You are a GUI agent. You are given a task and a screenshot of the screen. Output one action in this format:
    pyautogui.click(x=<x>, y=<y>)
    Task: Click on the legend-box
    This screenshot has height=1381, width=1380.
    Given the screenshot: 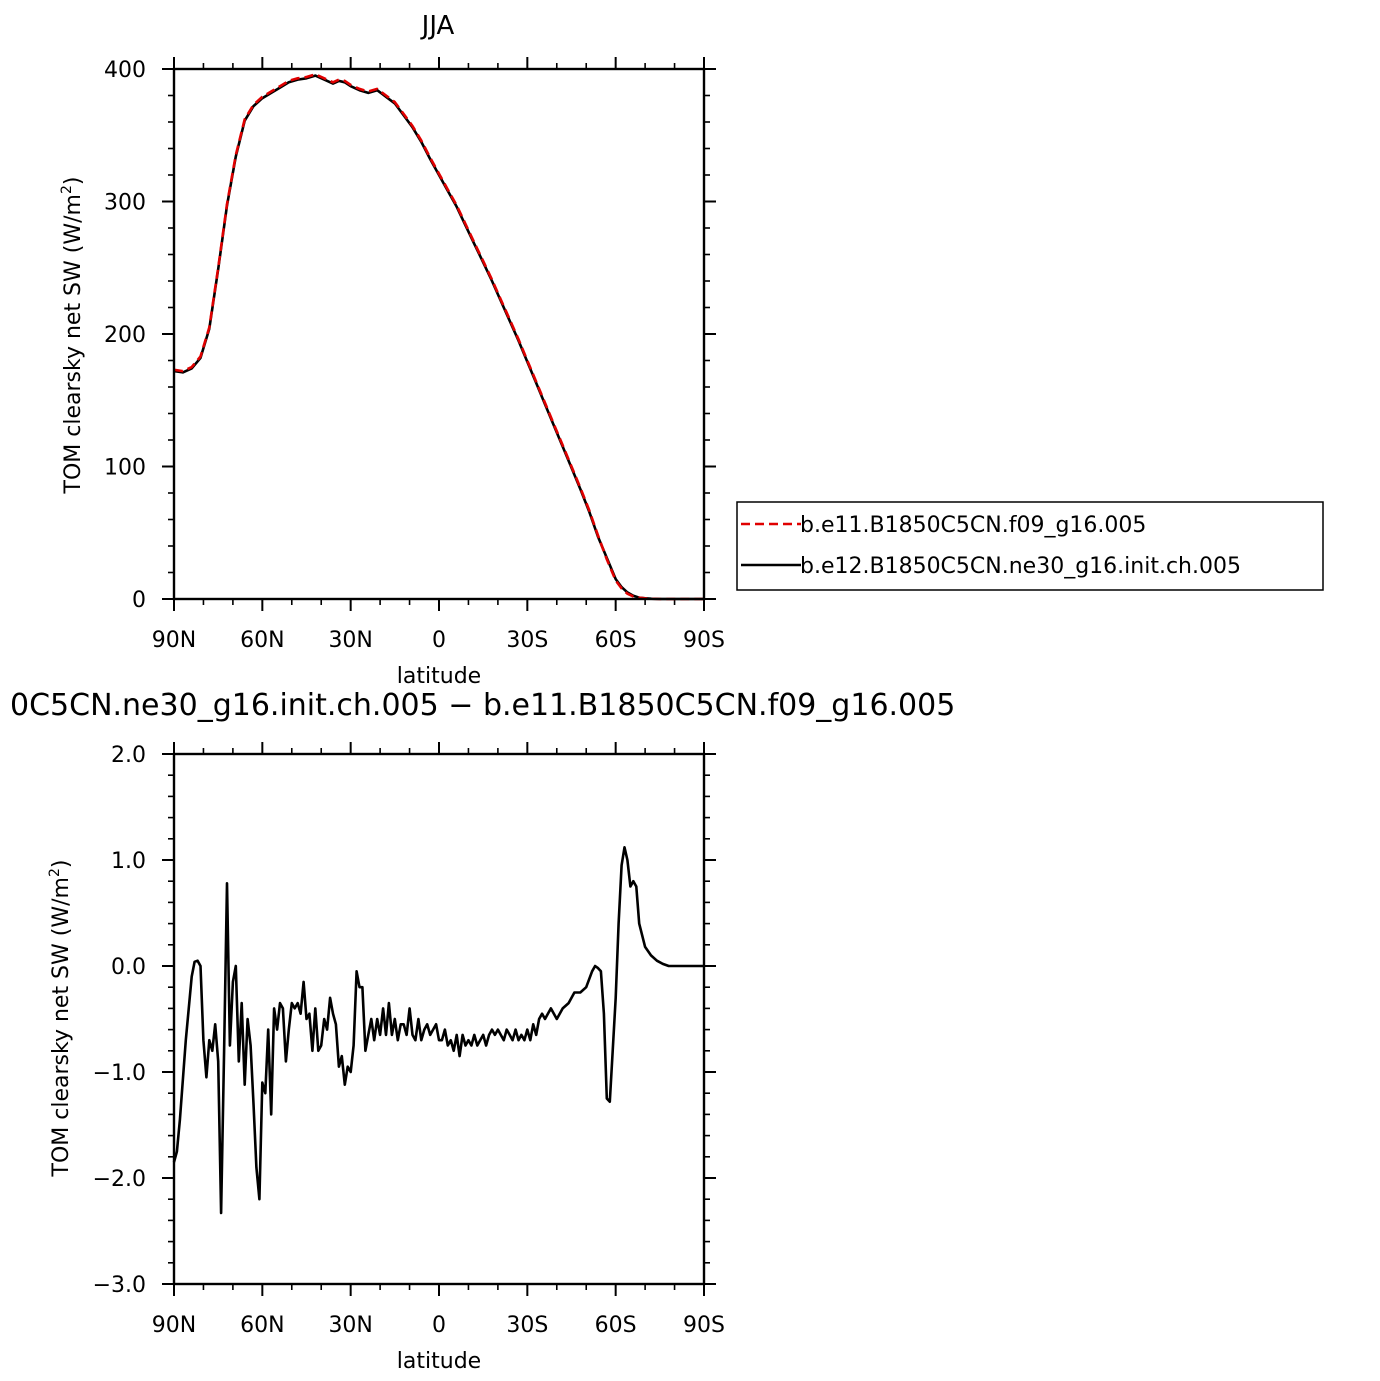 What is the action you would take?
    pyautogui.click(x=1030, y=546)
    